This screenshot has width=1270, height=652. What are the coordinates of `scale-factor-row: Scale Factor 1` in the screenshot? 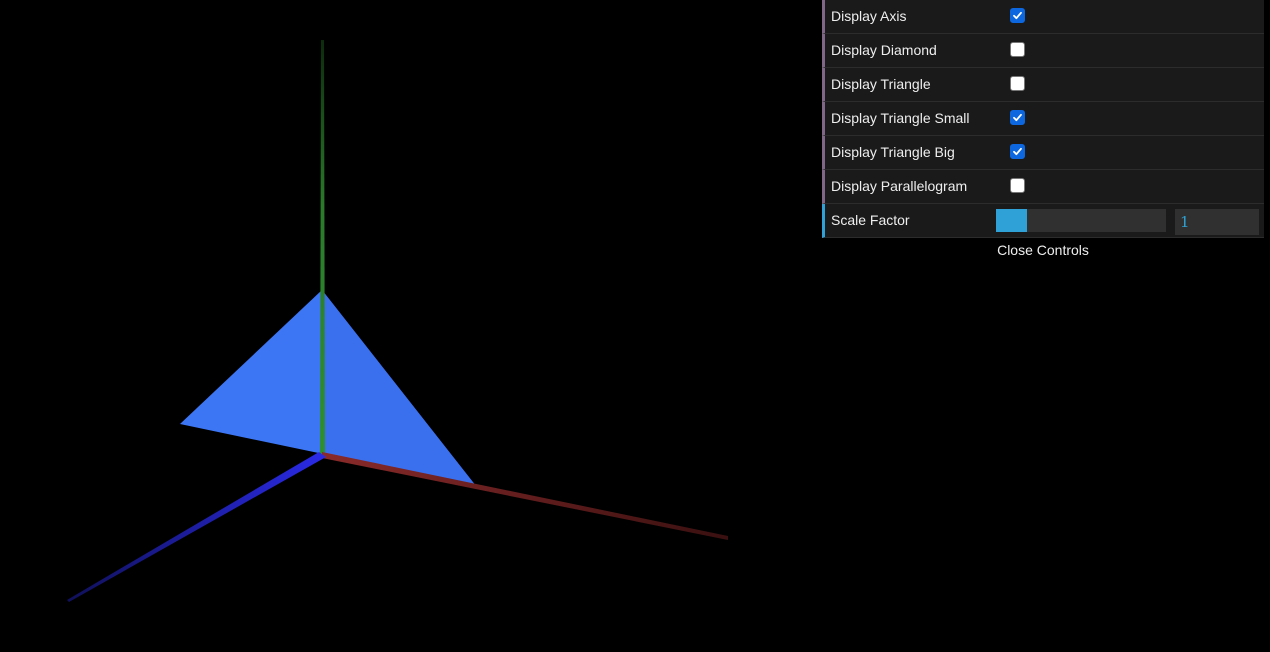 It's located at (1043, 221).